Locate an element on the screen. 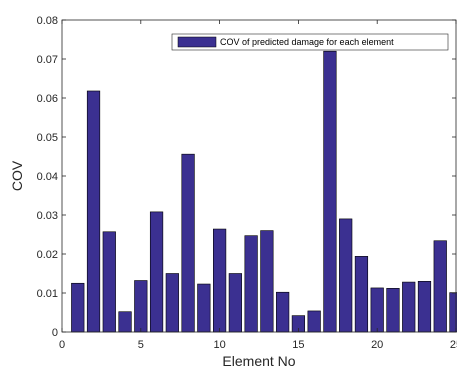 The width and height of the screenshot is (457, 369). y-tick-label: 0.06 is located at coordinates (47, 99).